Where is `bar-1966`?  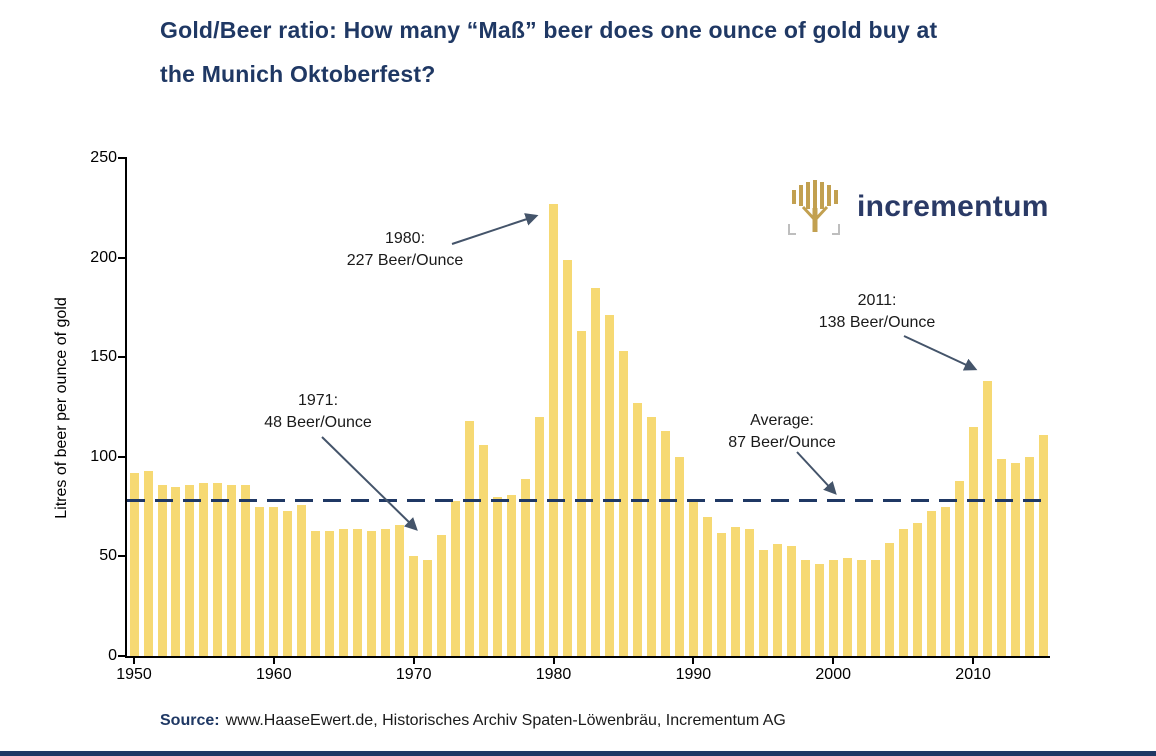 bar-1966 is located at coordinates (358, 592).